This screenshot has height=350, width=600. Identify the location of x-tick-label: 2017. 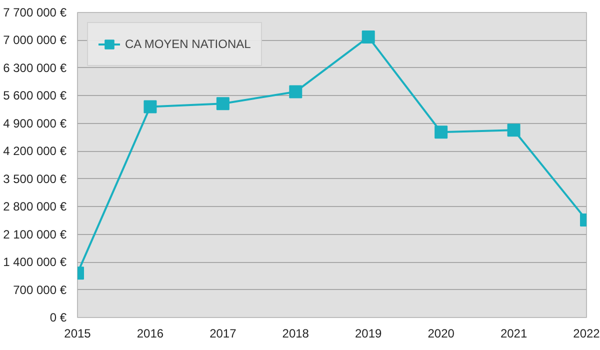
(223, 333).